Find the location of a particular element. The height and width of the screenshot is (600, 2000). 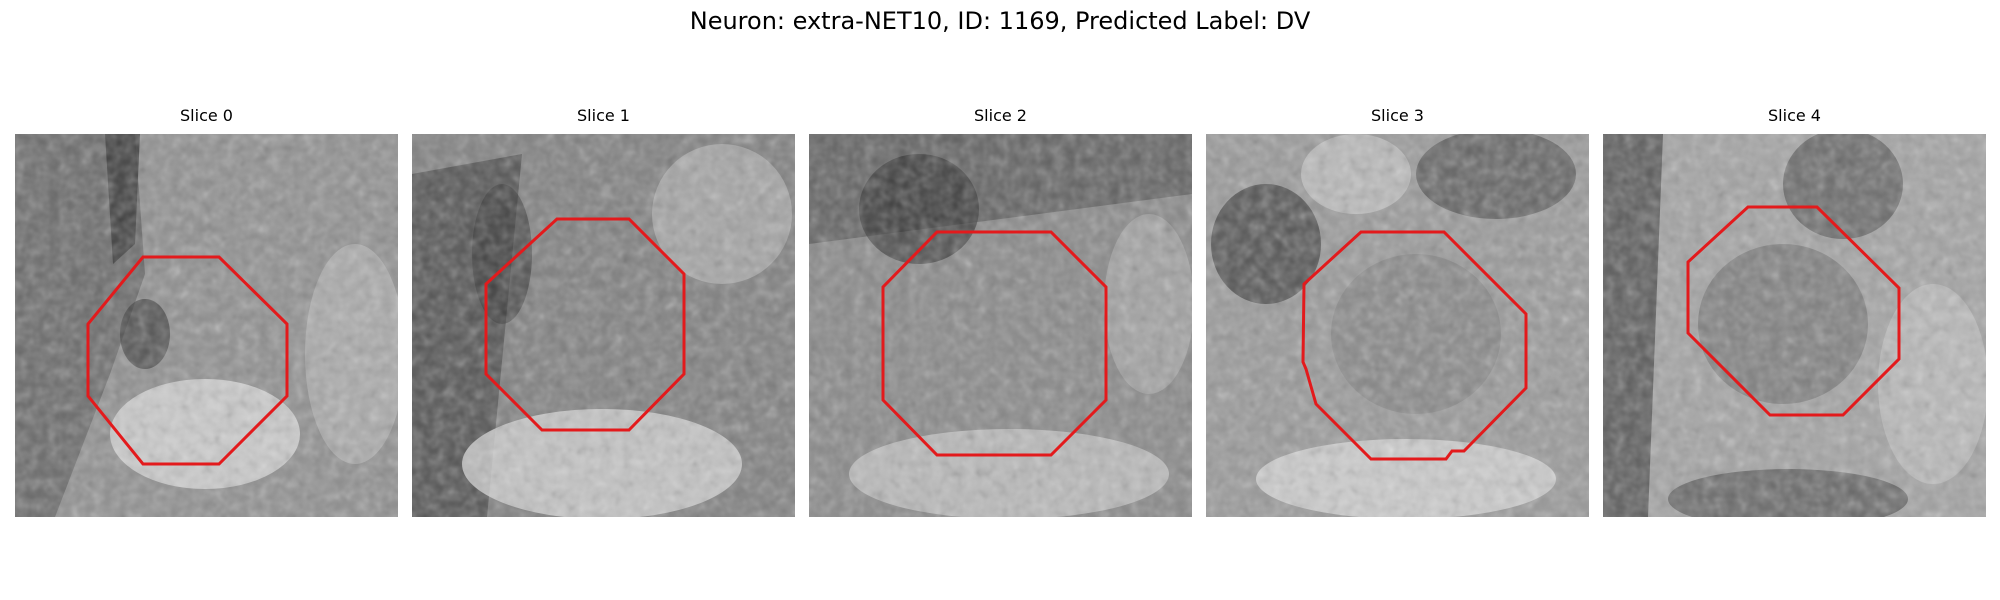

slice-panel-0: Slice 0 is located at coordinates (206, 311).